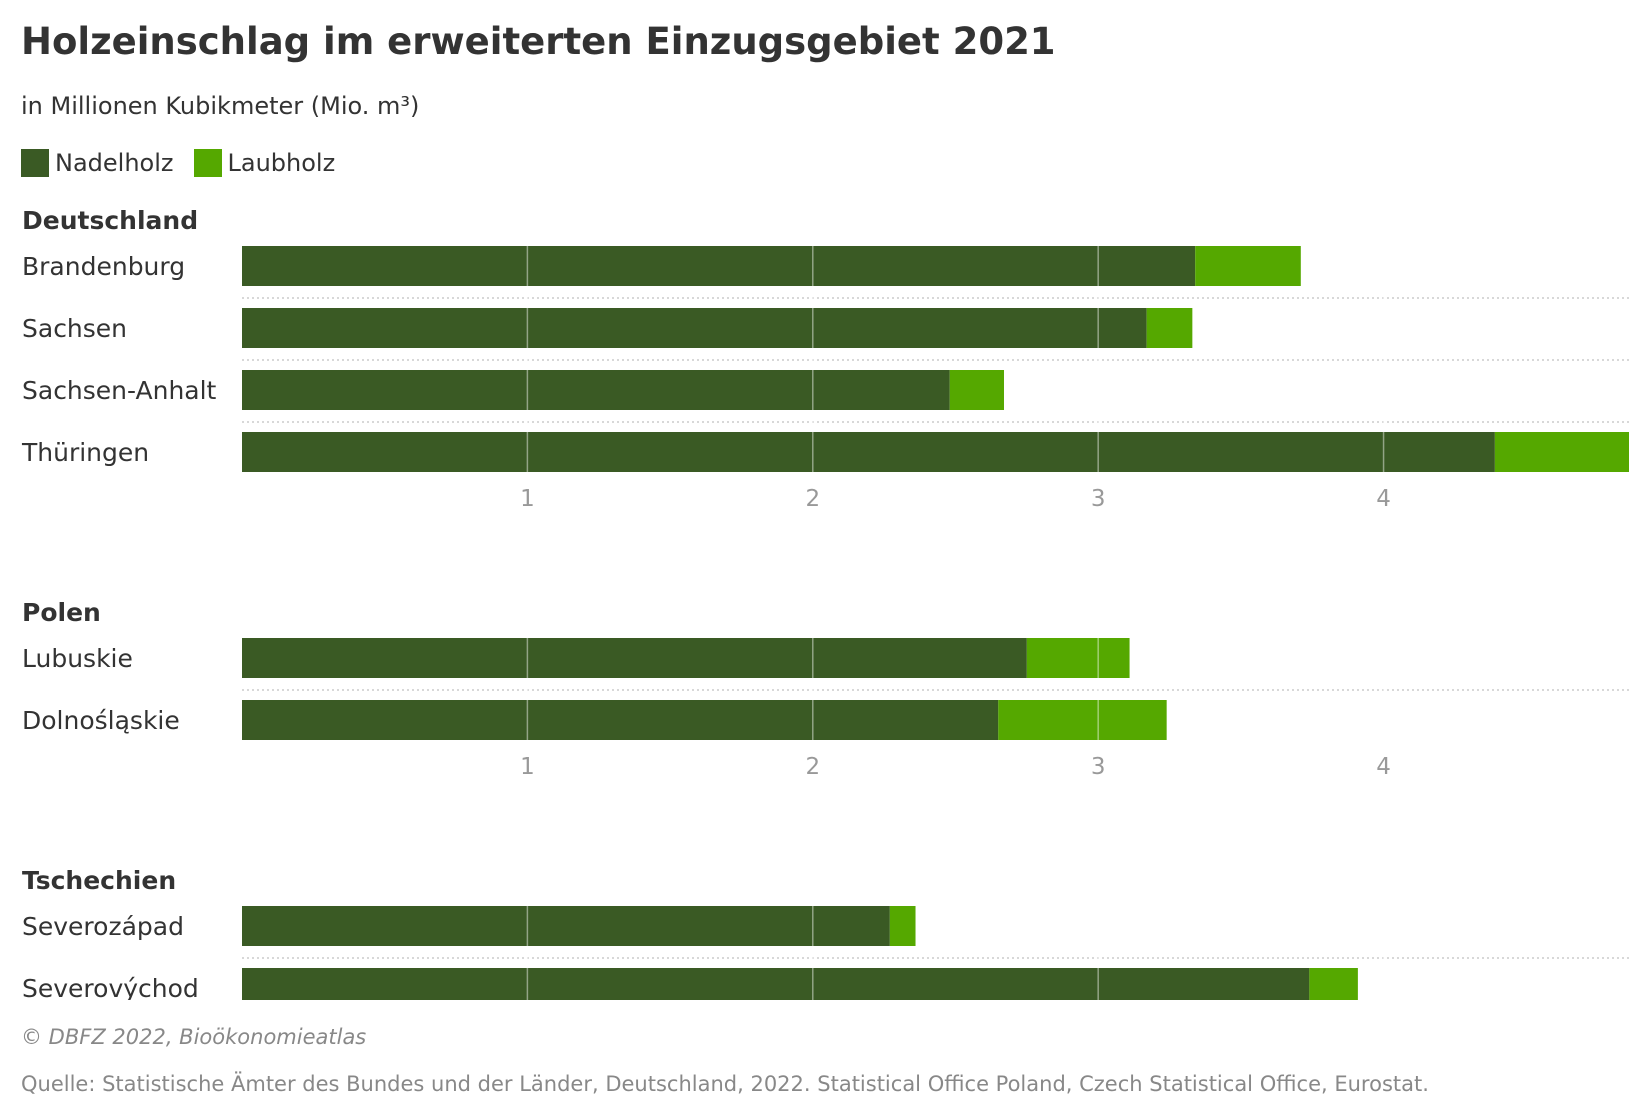 This screenshot has width=1640, height=1112. I want to click on tick-label-polen-1: 1, so click(527, 767).